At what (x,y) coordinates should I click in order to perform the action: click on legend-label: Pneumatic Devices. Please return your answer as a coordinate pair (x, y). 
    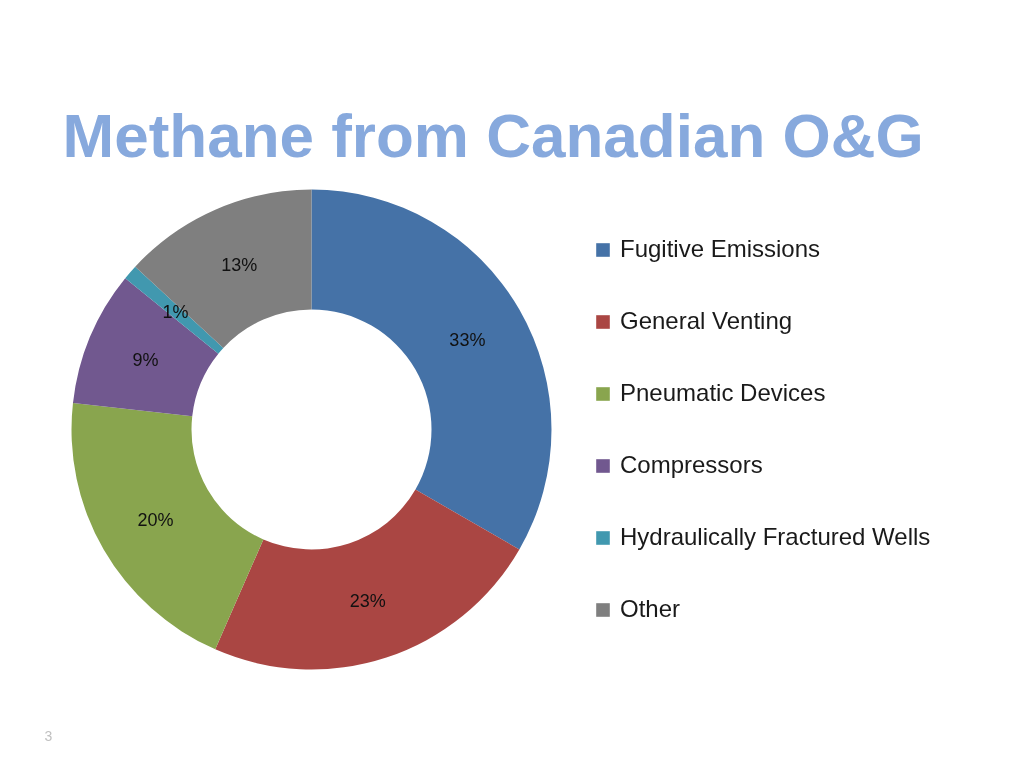
    Looking at the image, I should click on (723, 393).